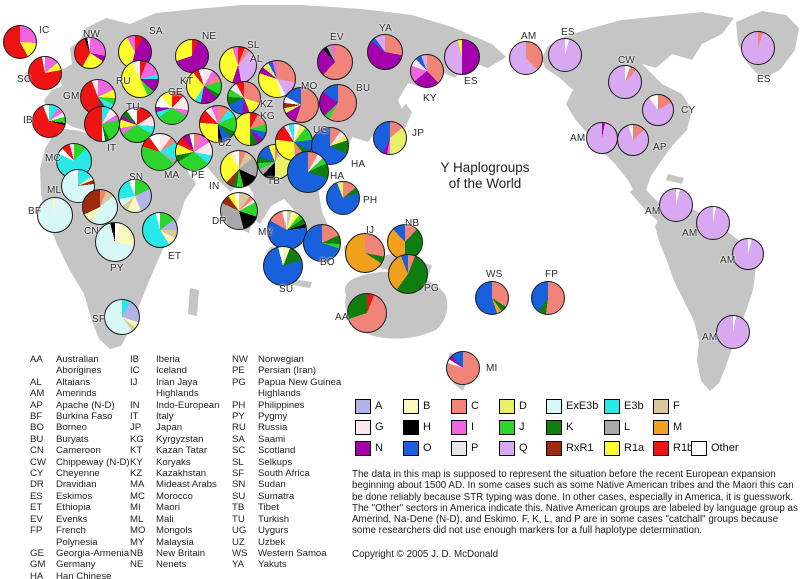 The width and height of the screenshot is (800, 579). What do you see at coordinates (93, 462) in the screenshot?
I see `abbrev-name: Chippeway (N-D)` at bounding box center [93, 462].